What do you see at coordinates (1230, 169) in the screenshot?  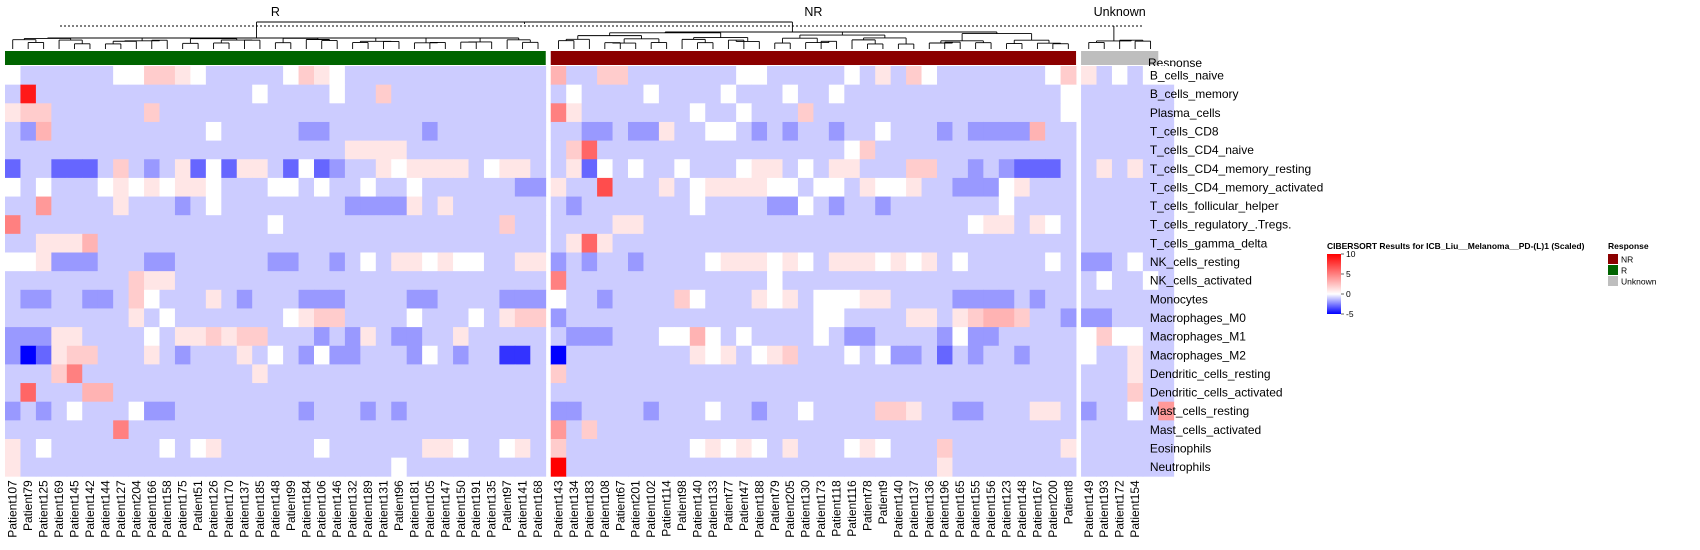 I see `row-label: T_cells_CD4_memory_resting` at bounding box center [1230, 169].